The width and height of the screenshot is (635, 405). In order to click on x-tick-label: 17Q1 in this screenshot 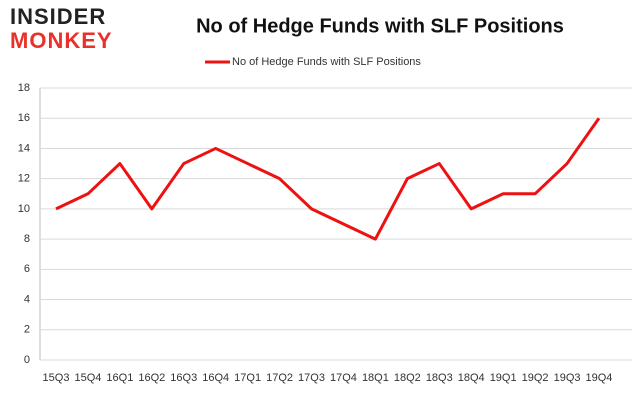, I will do `click(247, 378)`.